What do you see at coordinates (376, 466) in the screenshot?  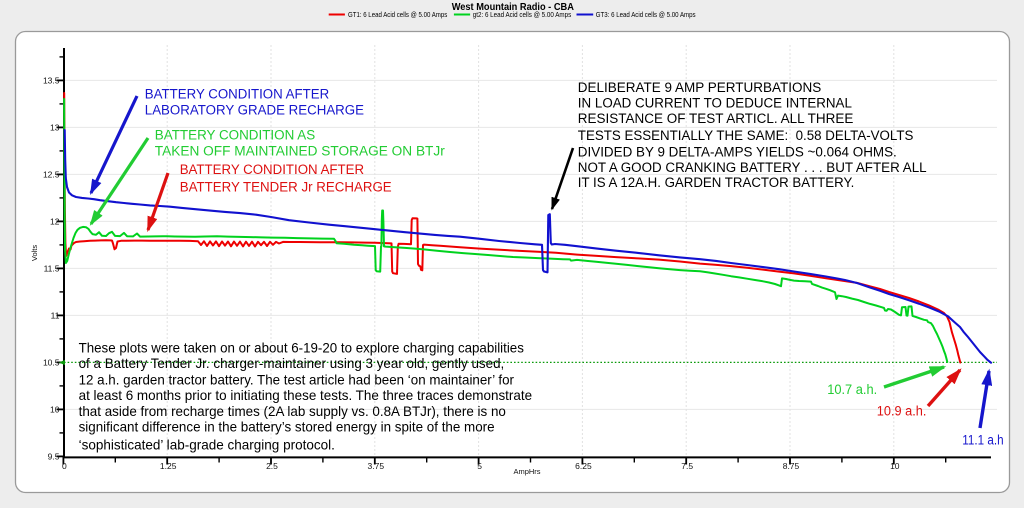 I see `svg-text: 3.75` at bounding box center [376, 466].